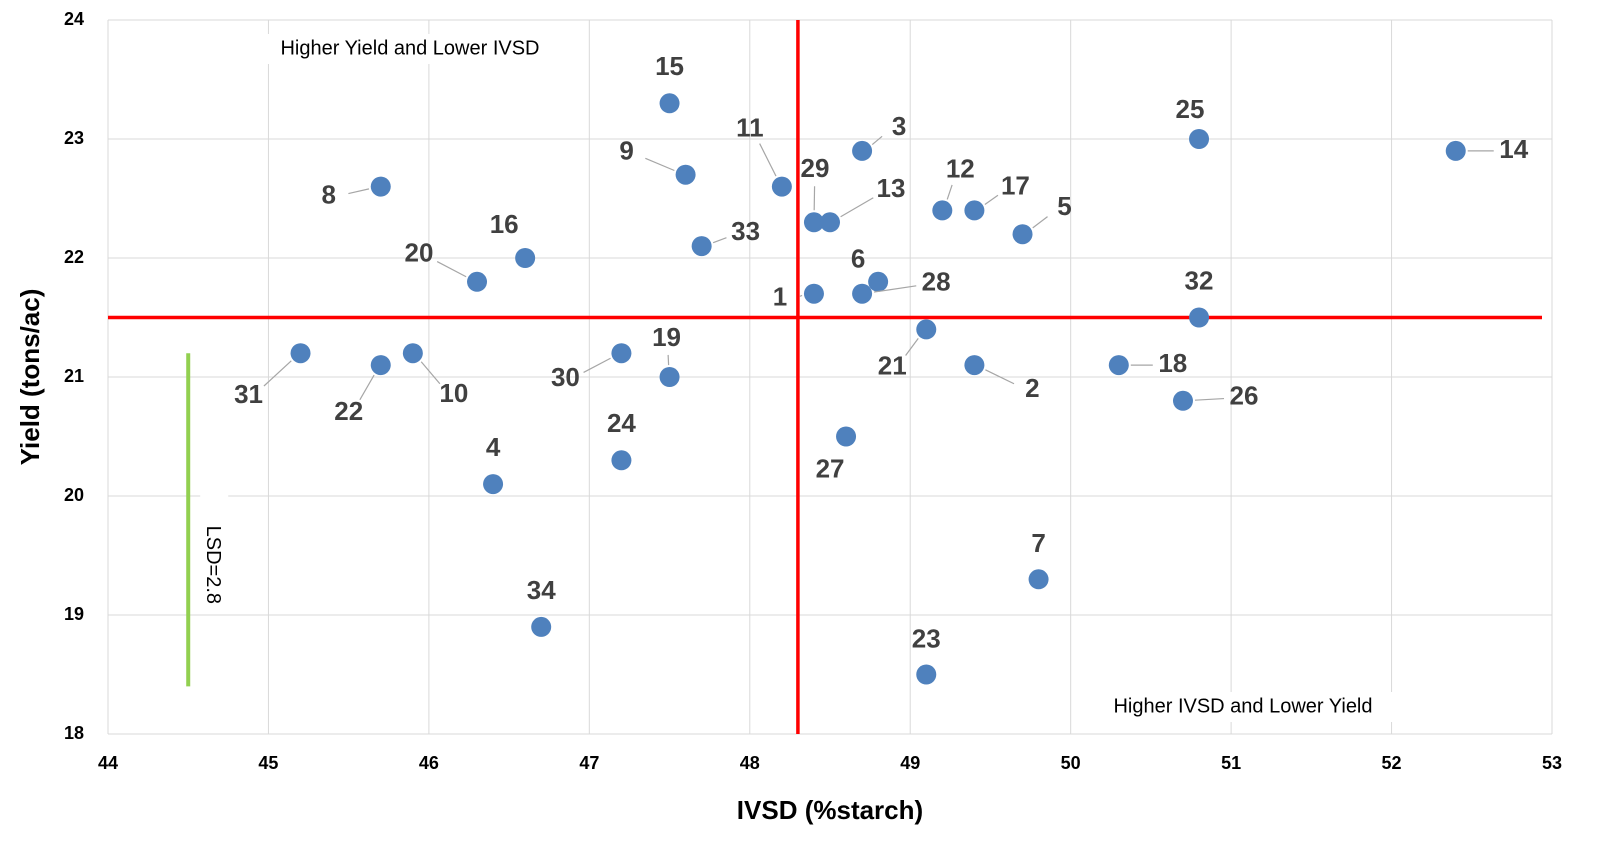  What do you see at coordinates (830, 810) in the screenshot?
I see `x-axis-title: IVSD (%starch)` at bounding box center [830, 810].